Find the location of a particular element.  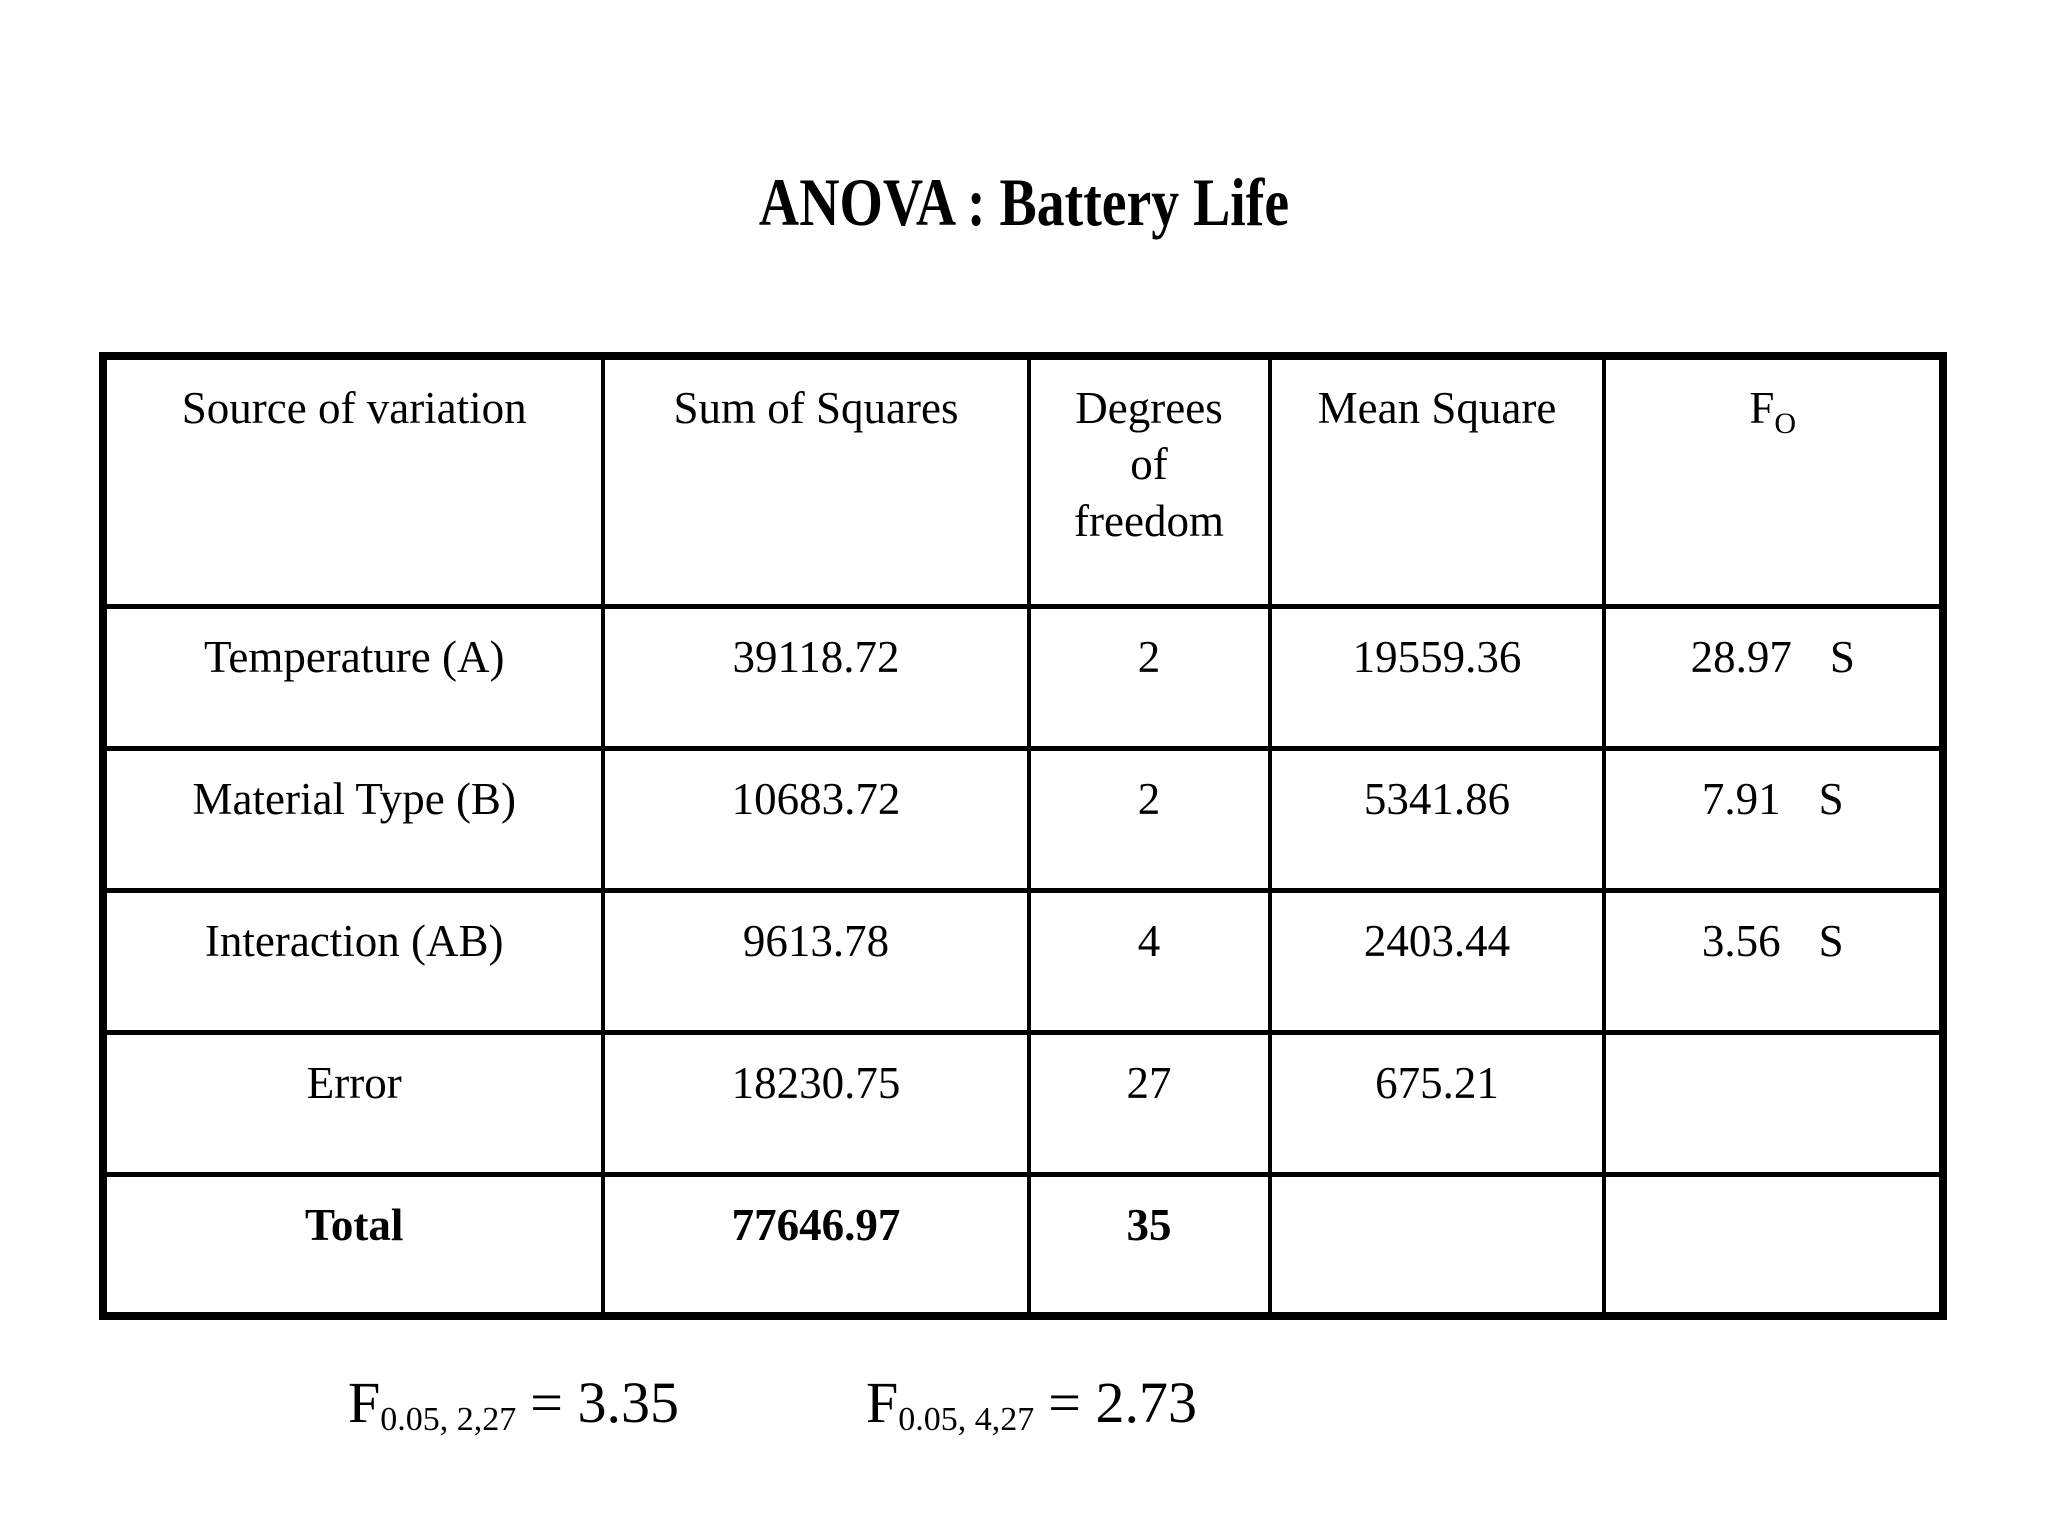

f-subscript: 0.05, 4,27 is located at coordinates (966, 1420).